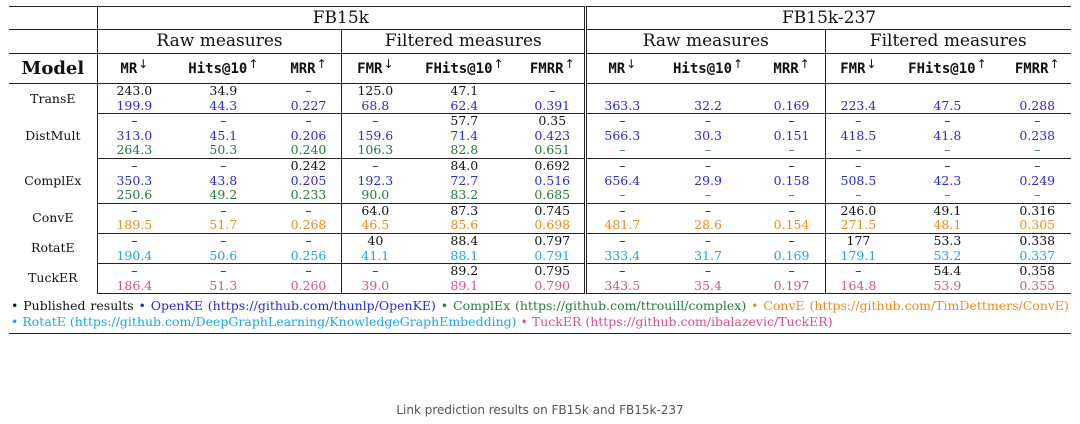 This screenshot has width=1080, height=424. I want to click on table-cell: 0.233, so click(308, 195).